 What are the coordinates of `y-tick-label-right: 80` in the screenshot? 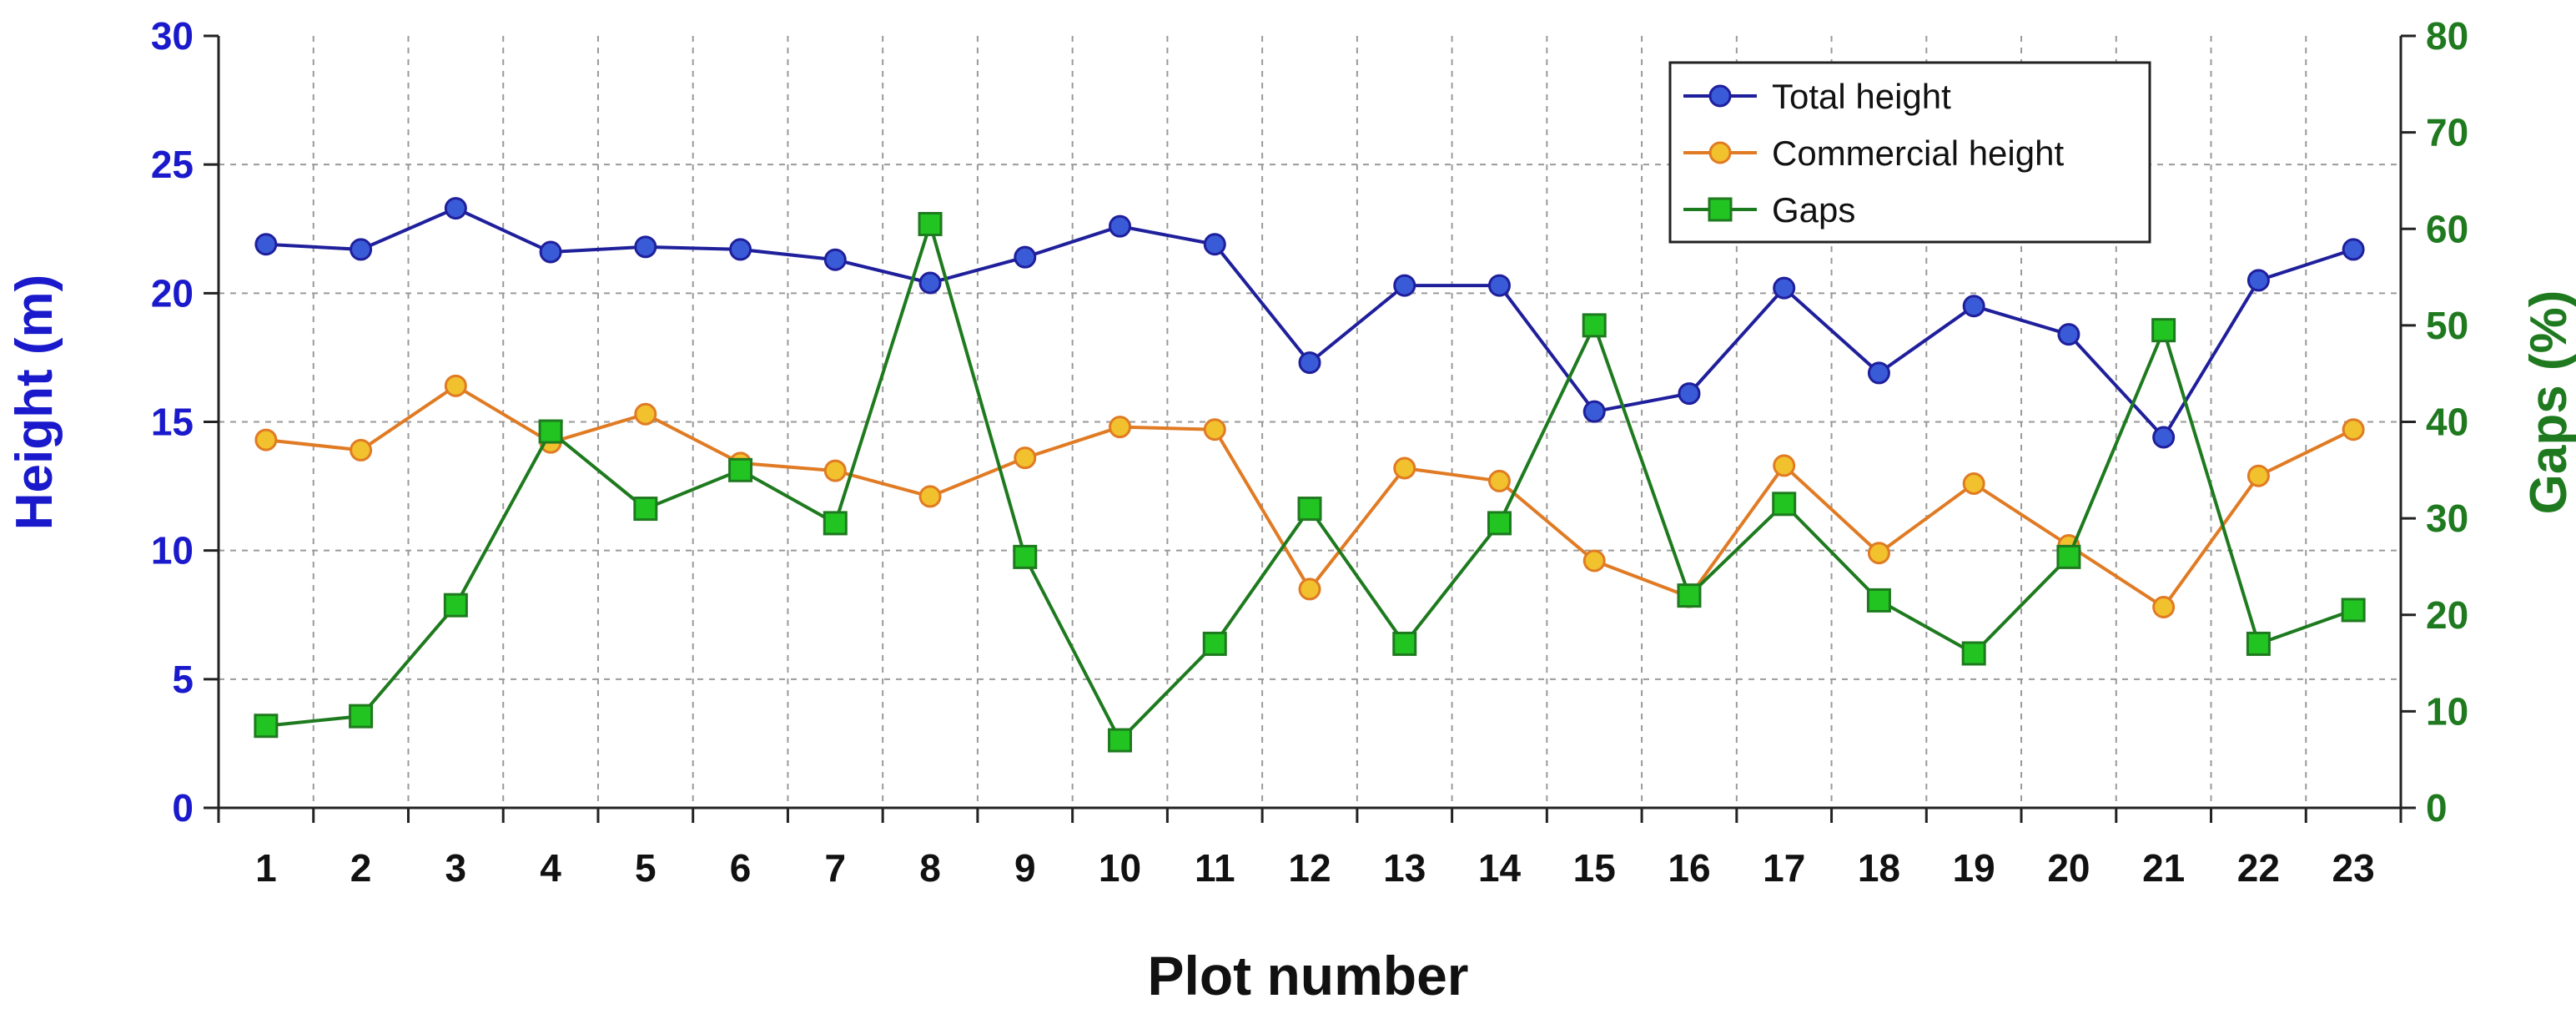 It's located at (2447, 36).